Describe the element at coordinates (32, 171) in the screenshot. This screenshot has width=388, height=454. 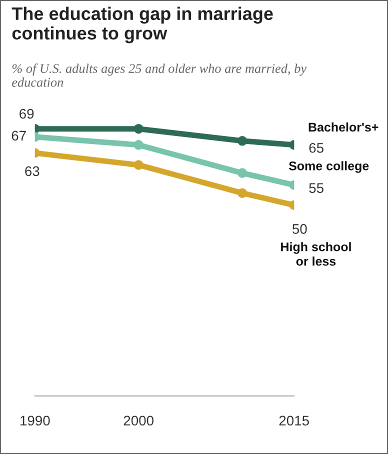
I see `data-label: 63` at that location.